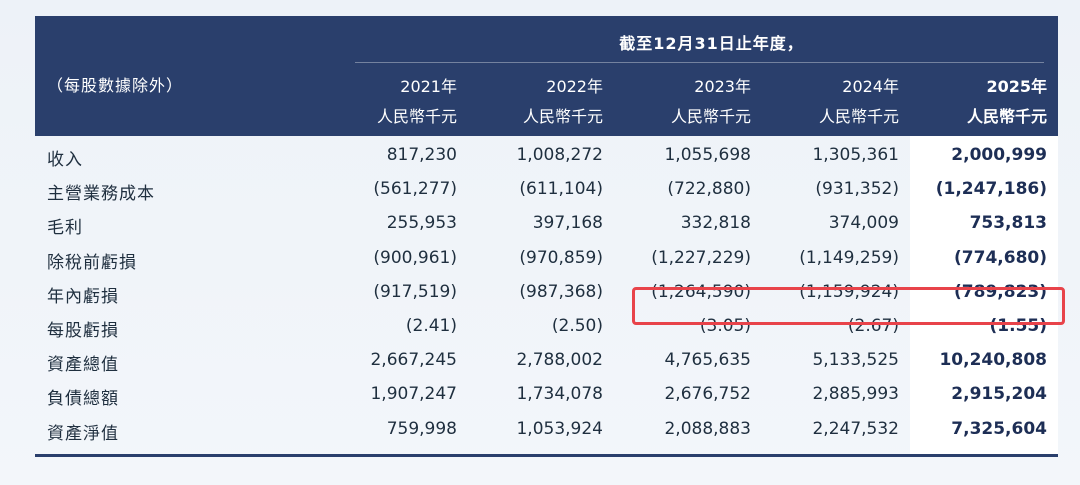 Image resolution: width=1080 pixels, height=485 pixels. What do you see at coordinates (1000, 291) in the screenshot?
I see `value-cell: (789,823)` at bounding box center [1000, 291].